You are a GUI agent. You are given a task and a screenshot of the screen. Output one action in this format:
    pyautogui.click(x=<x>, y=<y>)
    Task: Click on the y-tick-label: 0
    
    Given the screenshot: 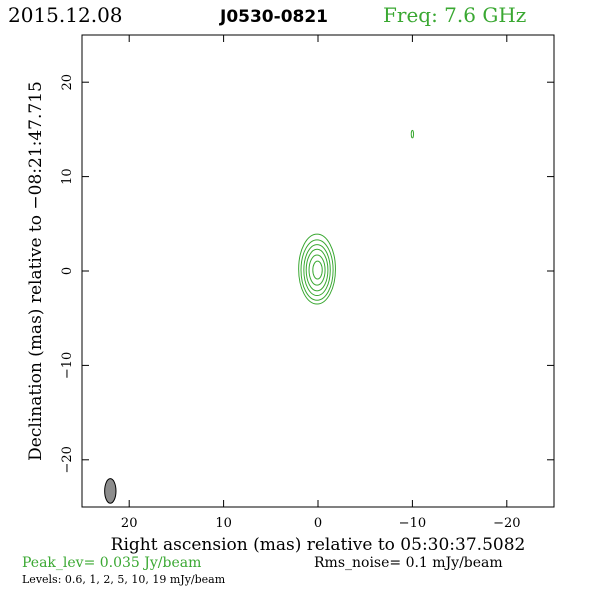 What is the action you would take?
    pyautogui.click(x=67, y=271)
    